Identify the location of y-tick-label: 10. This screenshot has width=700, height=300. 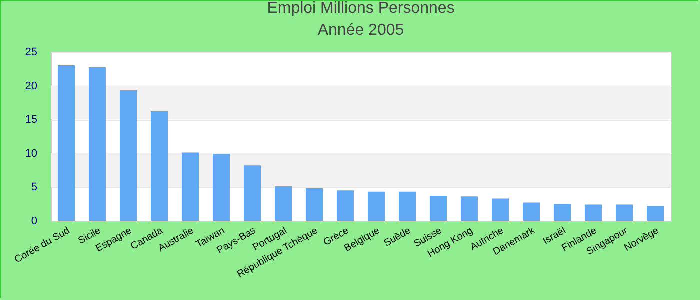
(31, 154).